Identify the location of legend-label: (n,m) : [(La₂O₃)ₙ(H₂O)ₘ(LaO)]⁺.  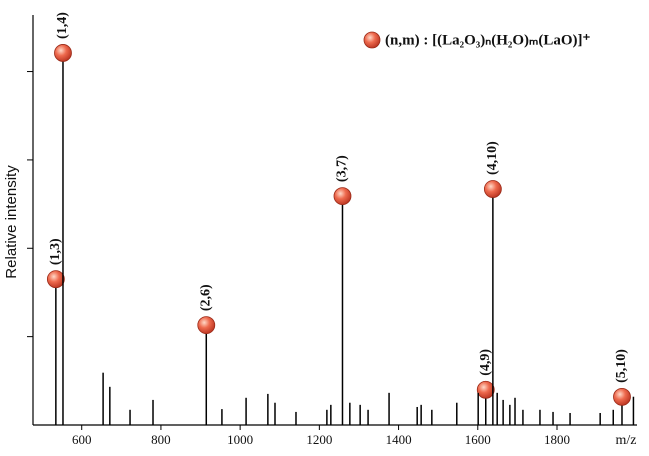
(488, 40).